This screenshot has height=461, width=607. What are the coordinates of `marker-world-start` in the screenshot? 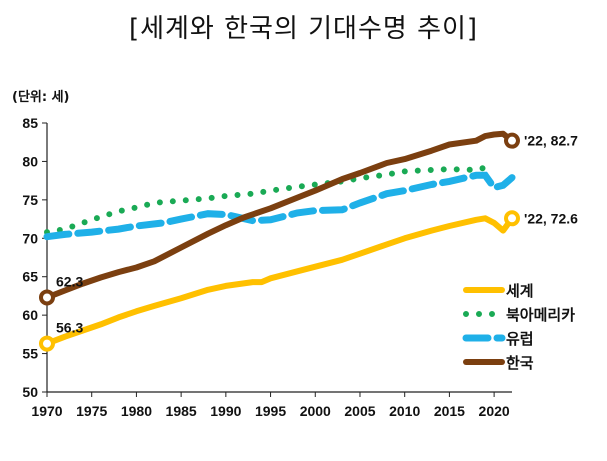 It's located at (47, 343).